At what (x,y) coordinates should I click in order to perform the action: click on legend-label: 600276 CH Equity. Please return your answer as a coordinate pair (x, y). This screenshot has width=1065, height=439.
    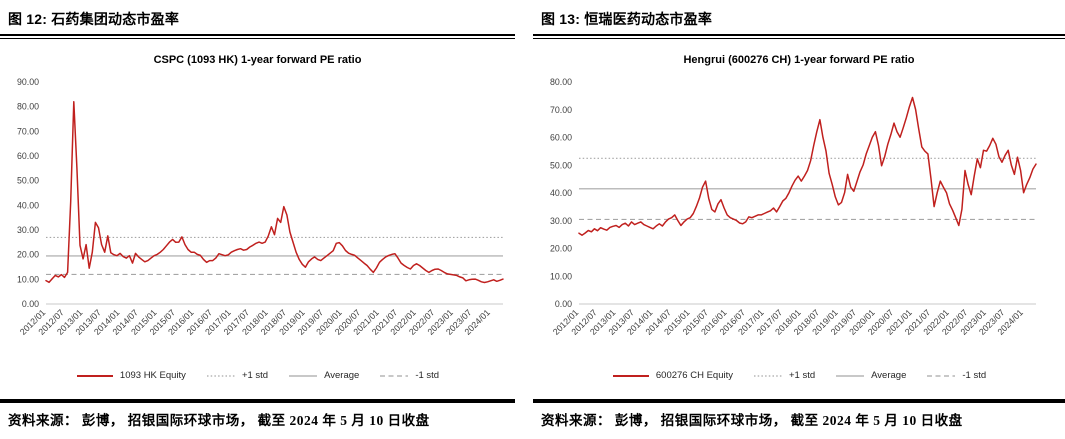
    Looking at the image, I should click on (694, 375).